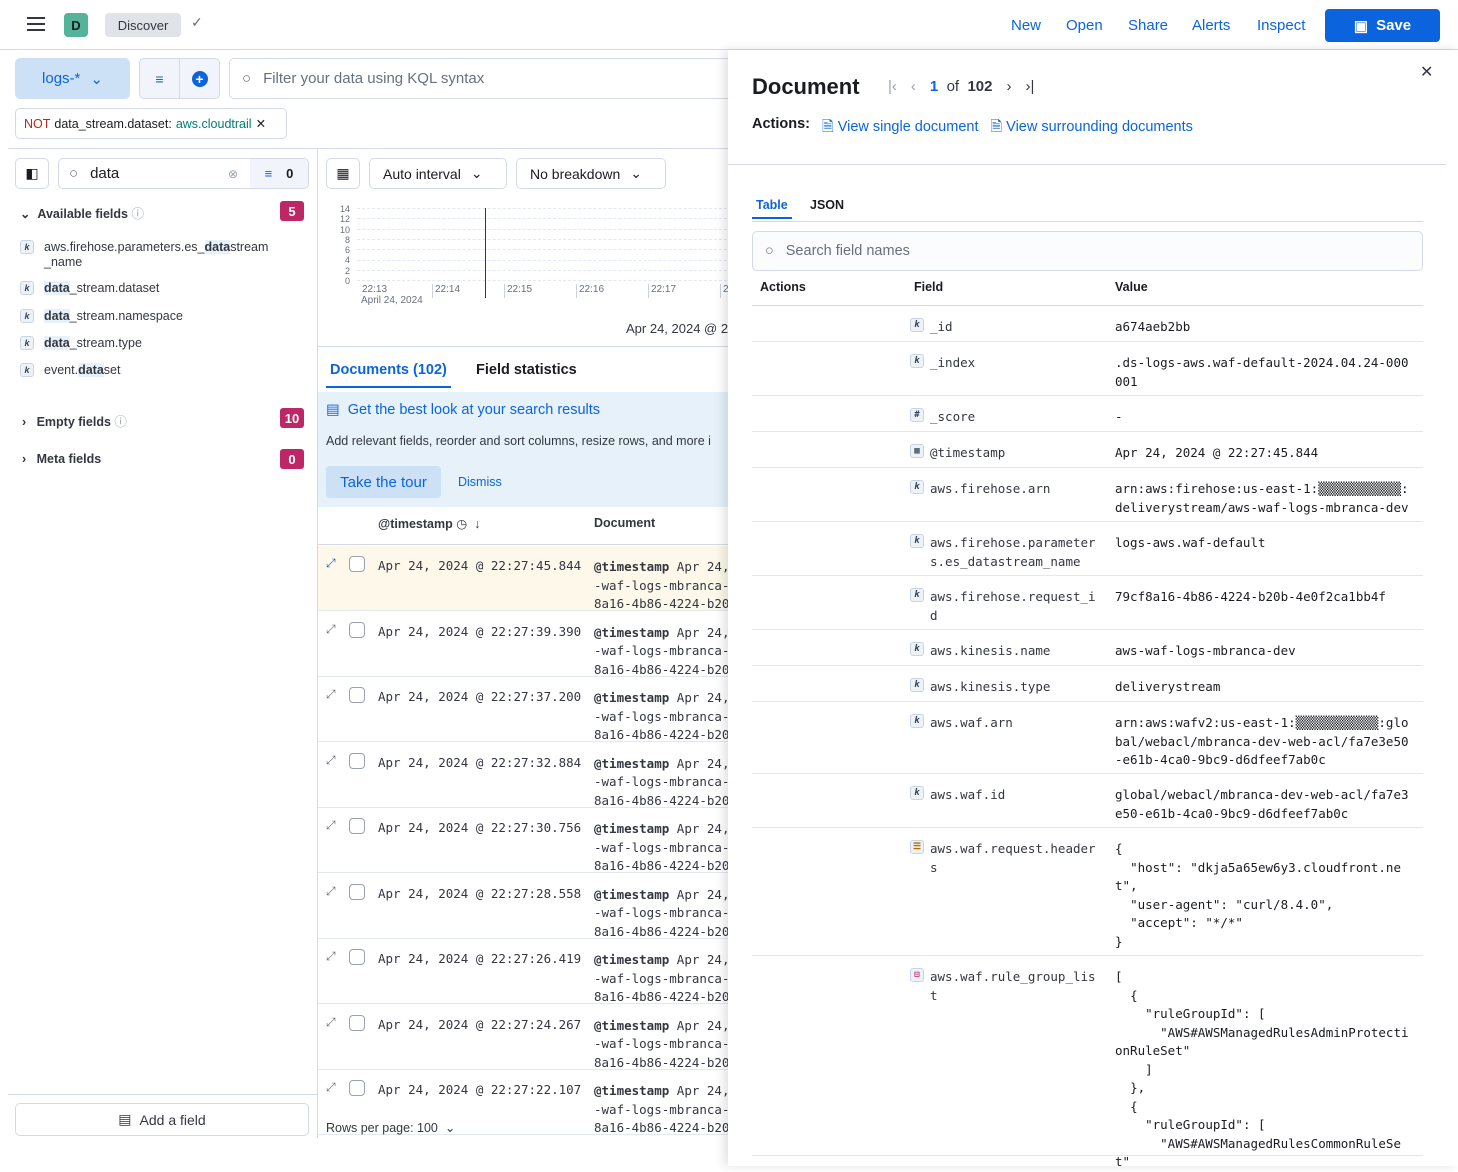 Image resolution: width=1458 pixels, height=1172 pixels. I want to click on chart-toggle-button: ▦, so click(343, 173).